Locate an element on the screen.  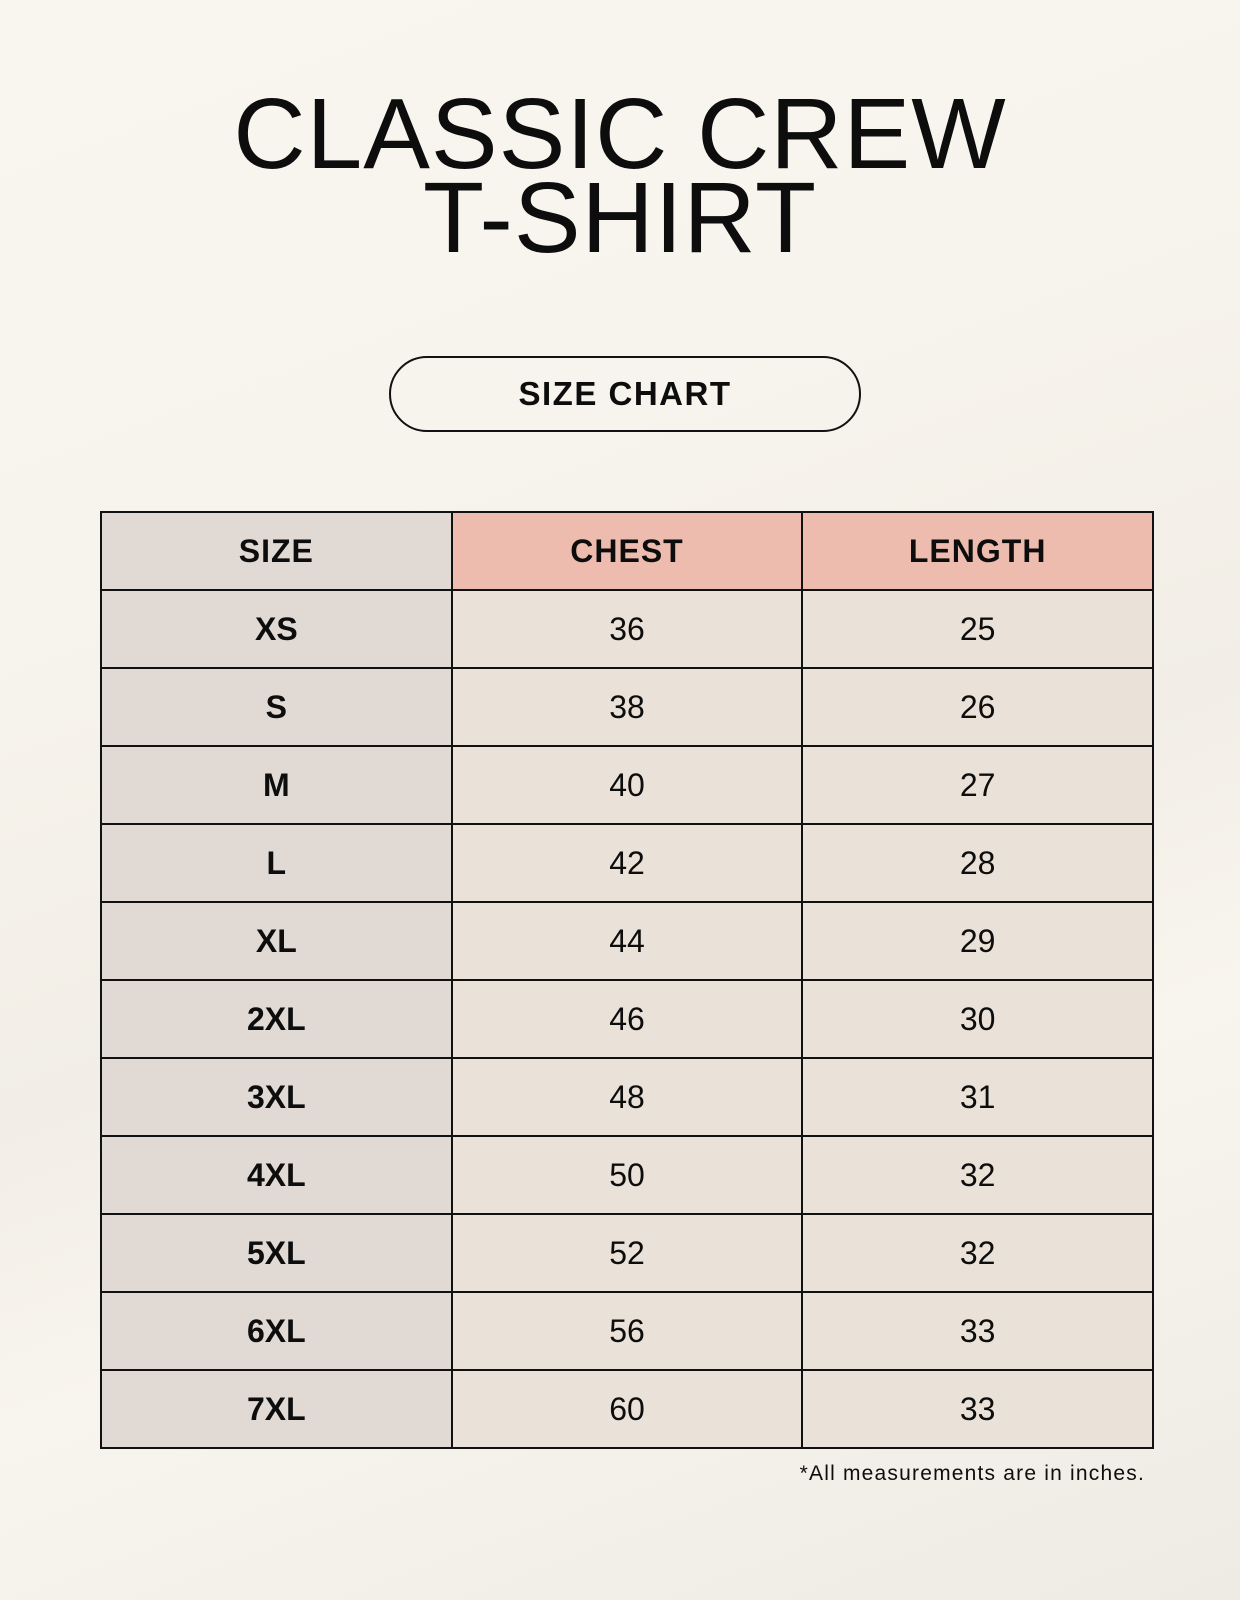
table-row: 6XL 56 33 is located at coordinates (627, 1331).